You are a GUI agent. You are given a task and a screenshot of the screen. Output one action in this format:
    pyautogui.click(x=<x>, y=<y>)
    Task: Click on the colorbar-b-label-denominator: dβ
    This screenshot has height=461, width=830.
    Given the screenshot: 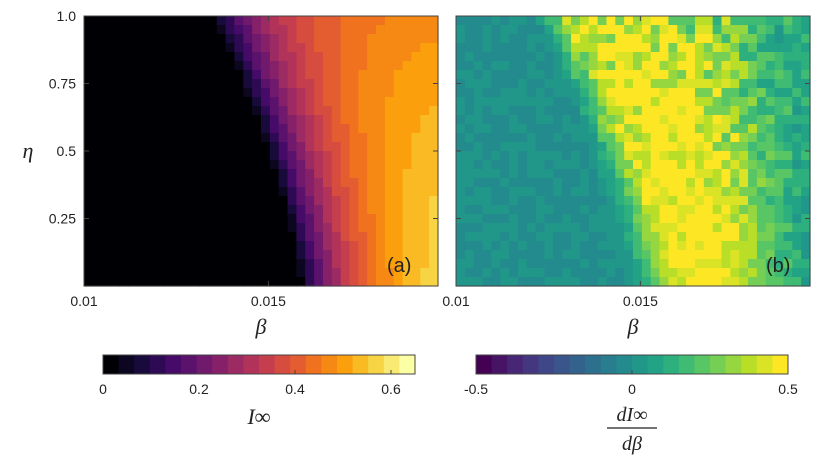 What is the action you would take?
    pyautogui.click(x=632, y=444)
    